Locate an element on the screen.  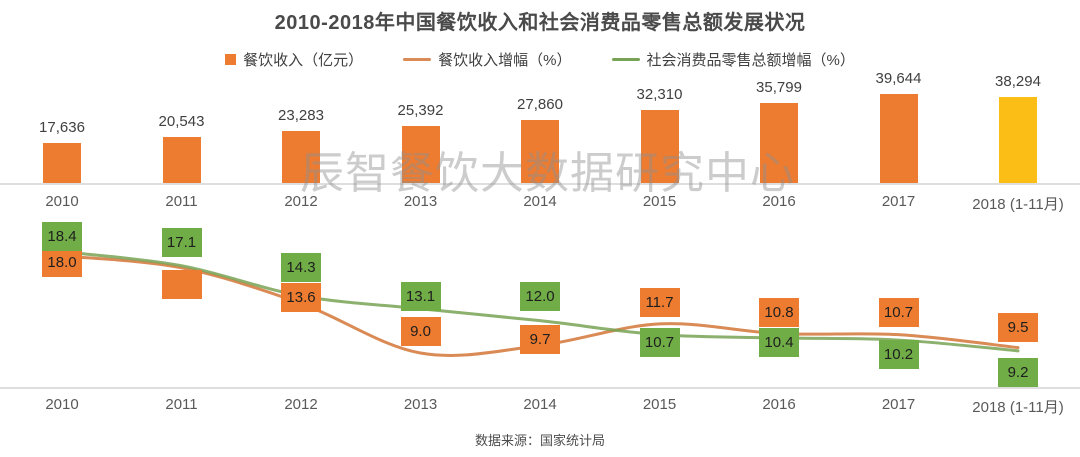
legend-label-revenue-growth: 餐饮收入增幅（%） is located at coordinates (505, 60).